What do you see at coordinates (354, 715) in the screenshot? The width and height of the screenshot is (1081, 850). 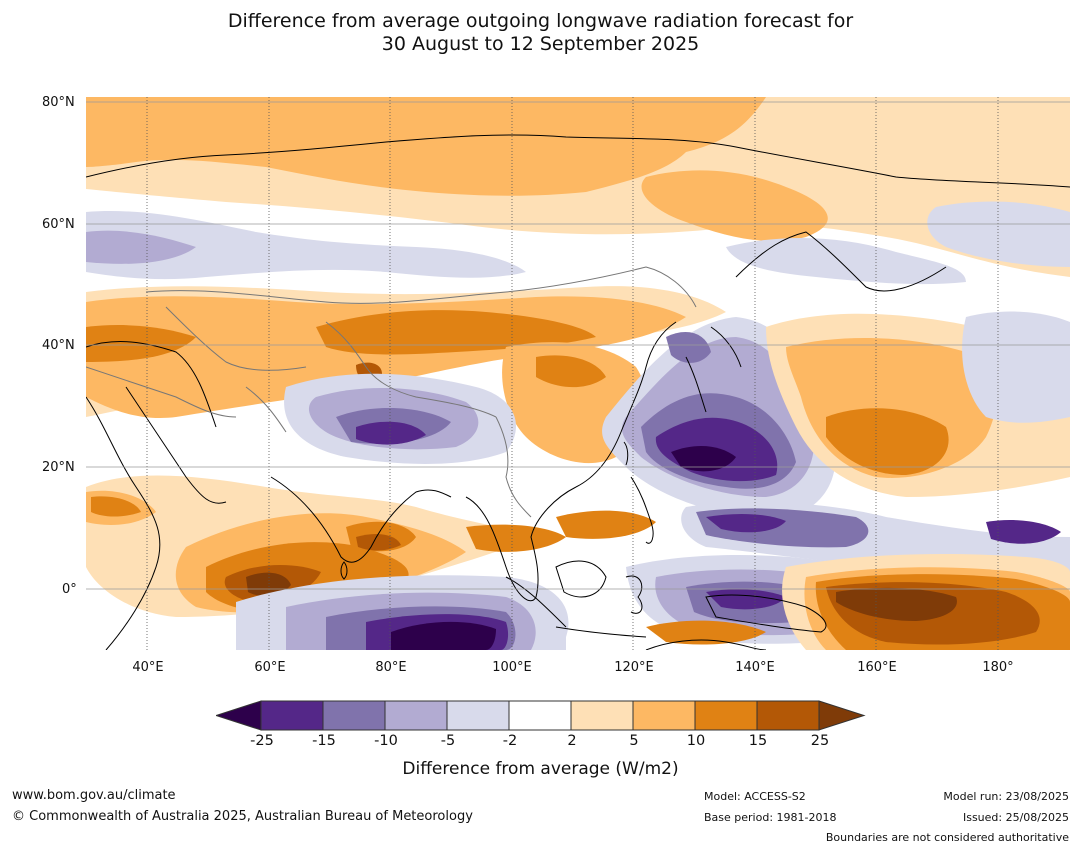 I see `colorbar-bin-m15-m10` at bounding box center [354, 715].